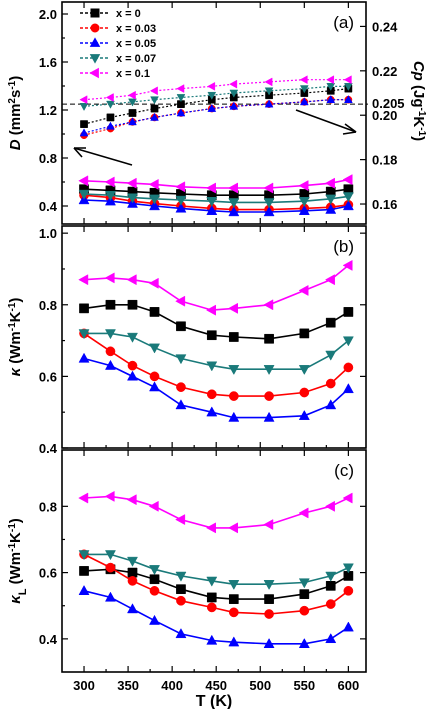  Describe the element at coordinates (418, 94) in the screenshot. I see `label-part: (Jg` at that location.